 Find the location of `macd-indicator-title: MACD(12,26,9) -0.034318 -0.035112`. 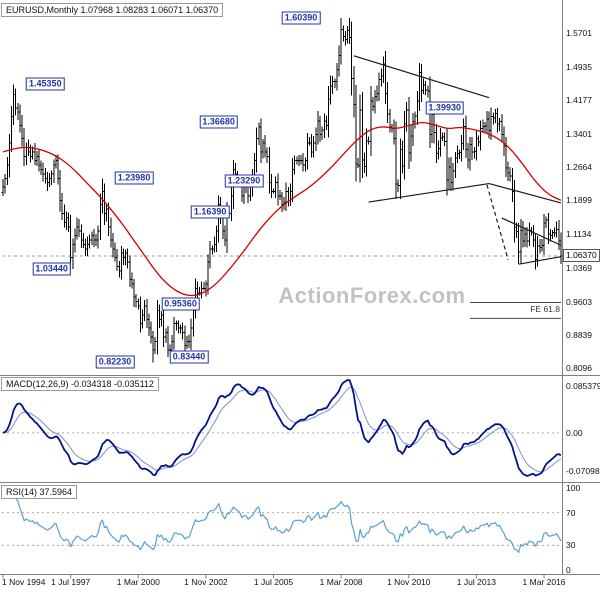

macd-indicator-title: MACD(12,26,9) -0.034318 -0.035112 is located at coordinates (80, 384).